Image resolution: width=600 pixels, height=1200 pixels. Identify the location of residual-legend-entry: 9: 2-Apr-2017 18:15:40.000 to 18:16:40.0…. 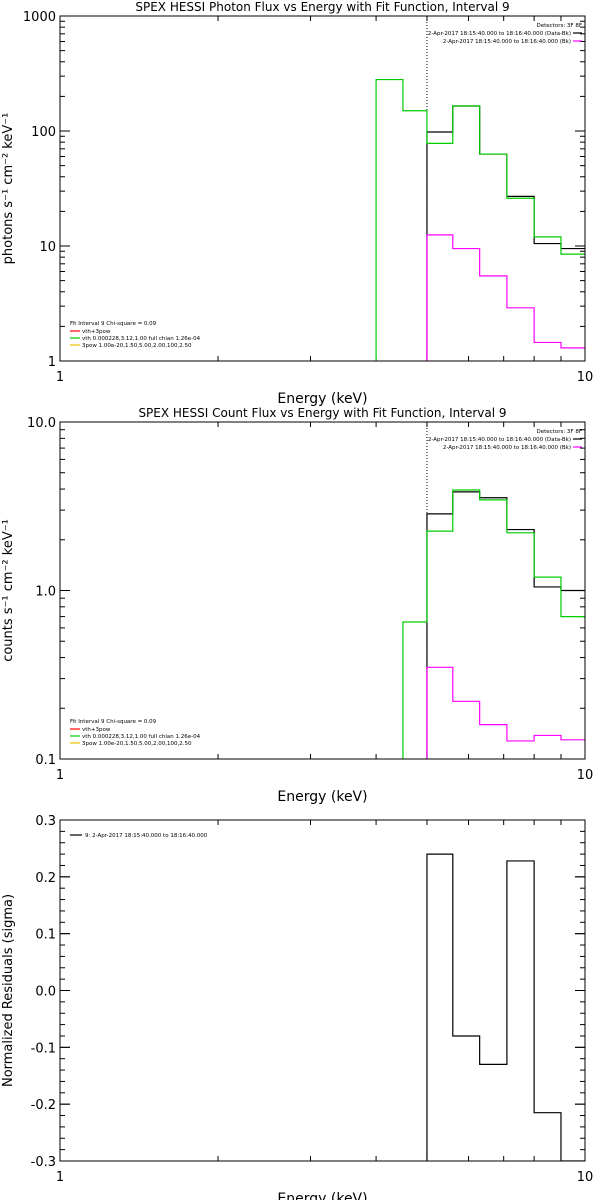
(146, 836).